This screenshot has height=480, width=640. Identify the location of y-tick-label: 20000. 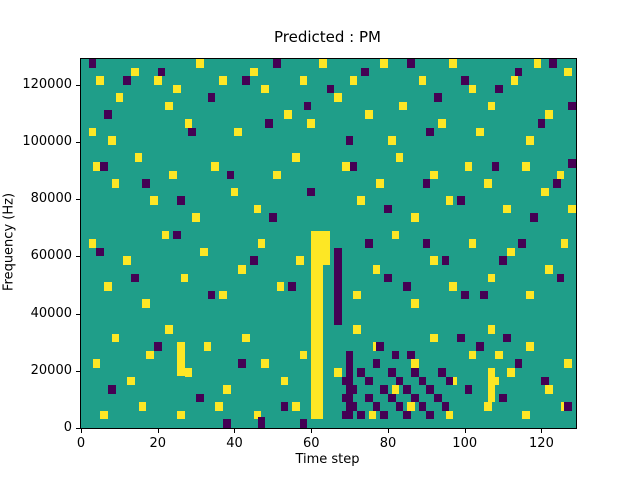
(51, 370).